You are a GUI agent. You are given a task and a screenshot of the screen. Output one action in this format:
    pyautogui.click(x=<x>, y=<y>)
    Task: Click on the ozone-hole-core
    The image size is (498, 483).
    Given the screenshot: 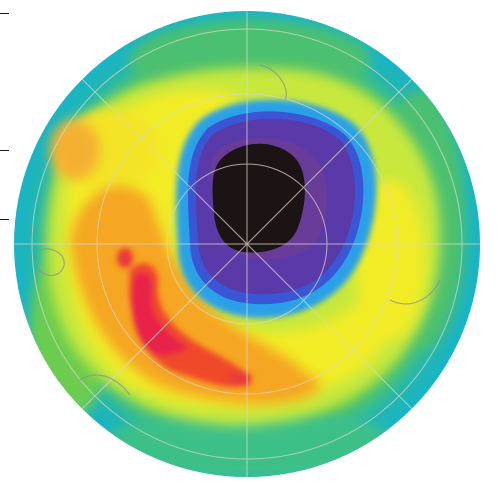 What is the action you would take?
    pyautogui.click(x=258, y=198)
    